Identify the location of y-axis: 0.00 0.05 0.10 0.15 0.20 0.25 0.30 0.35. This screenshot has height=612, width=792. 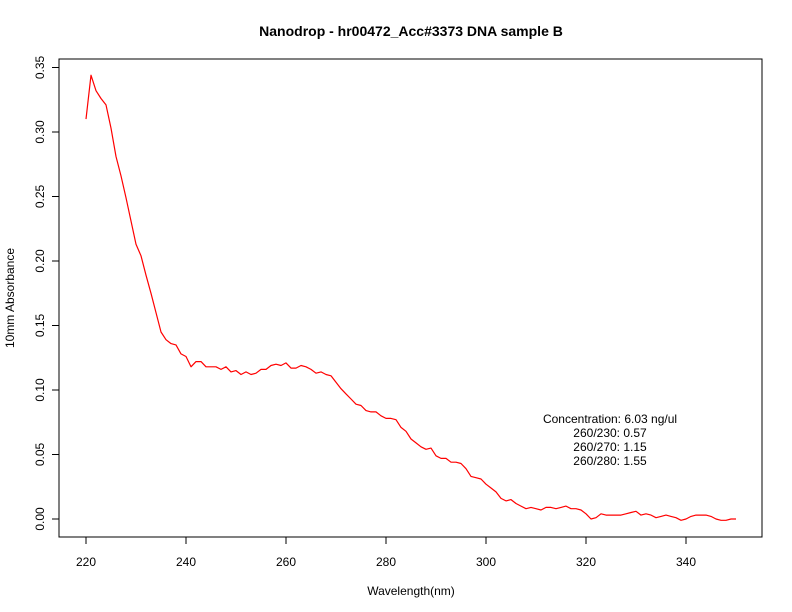
(46, 293).